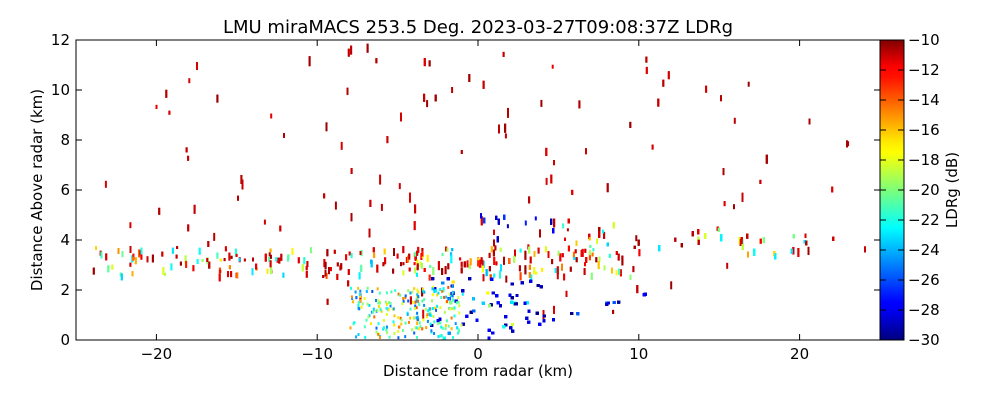 The height and width of the screenshot is (400, 1000). I want to click on y-axis-label: Distance Above radar (km), so click(37, 190).